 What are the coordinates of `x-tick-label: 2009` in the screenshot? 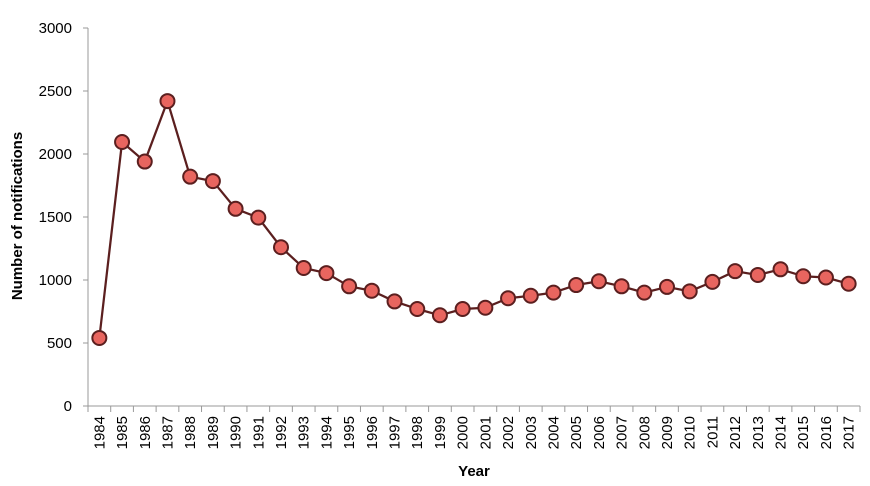 It's located at (667, 432).